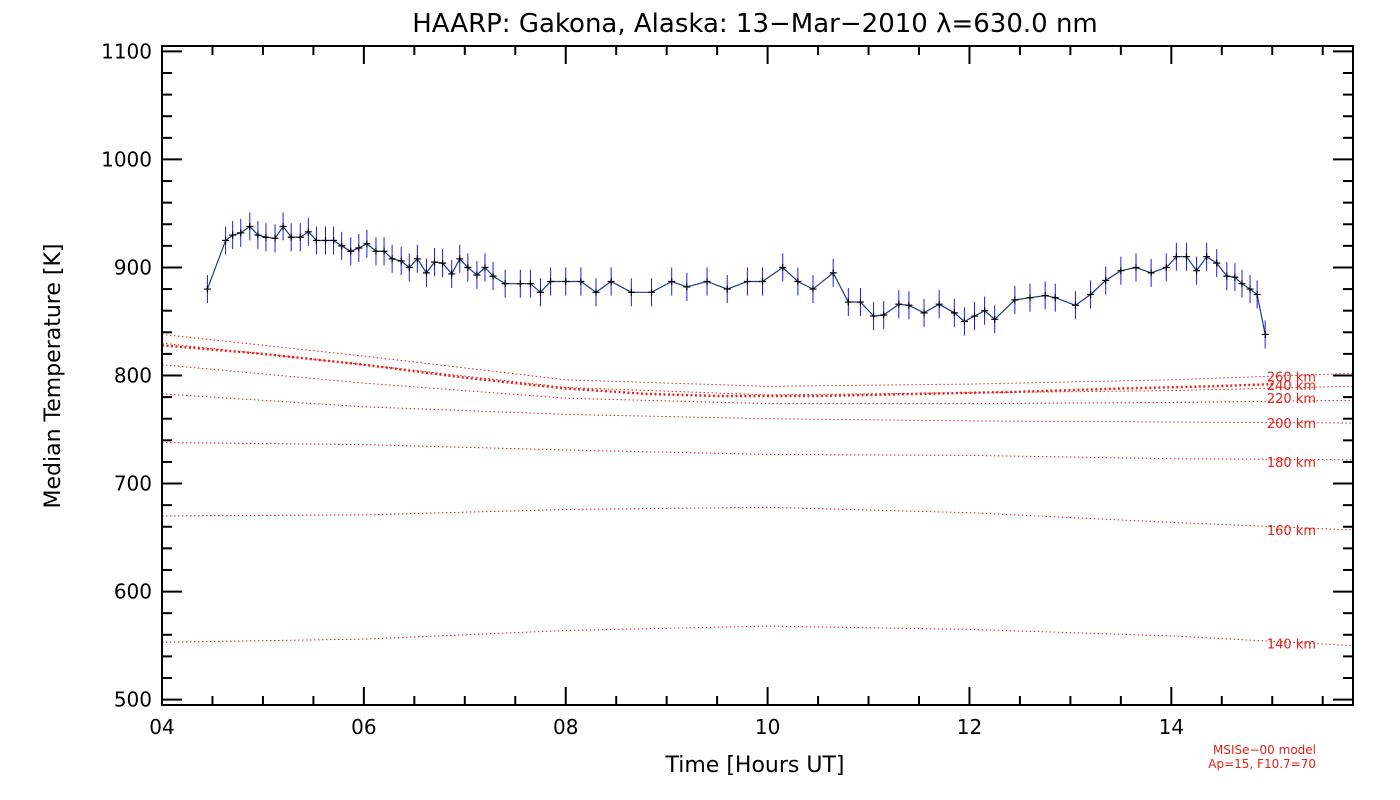  Describe the element at coordinates (133, 484) in the screenshot. I see `y-tick-label: 700` at that location.